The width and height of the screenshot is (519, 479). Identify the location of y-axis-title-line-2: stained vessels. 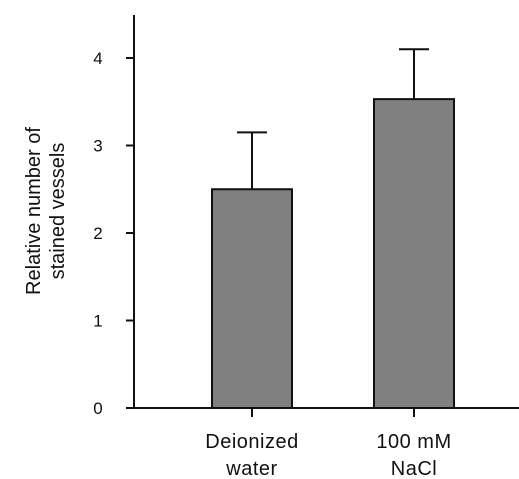
(58, 211).